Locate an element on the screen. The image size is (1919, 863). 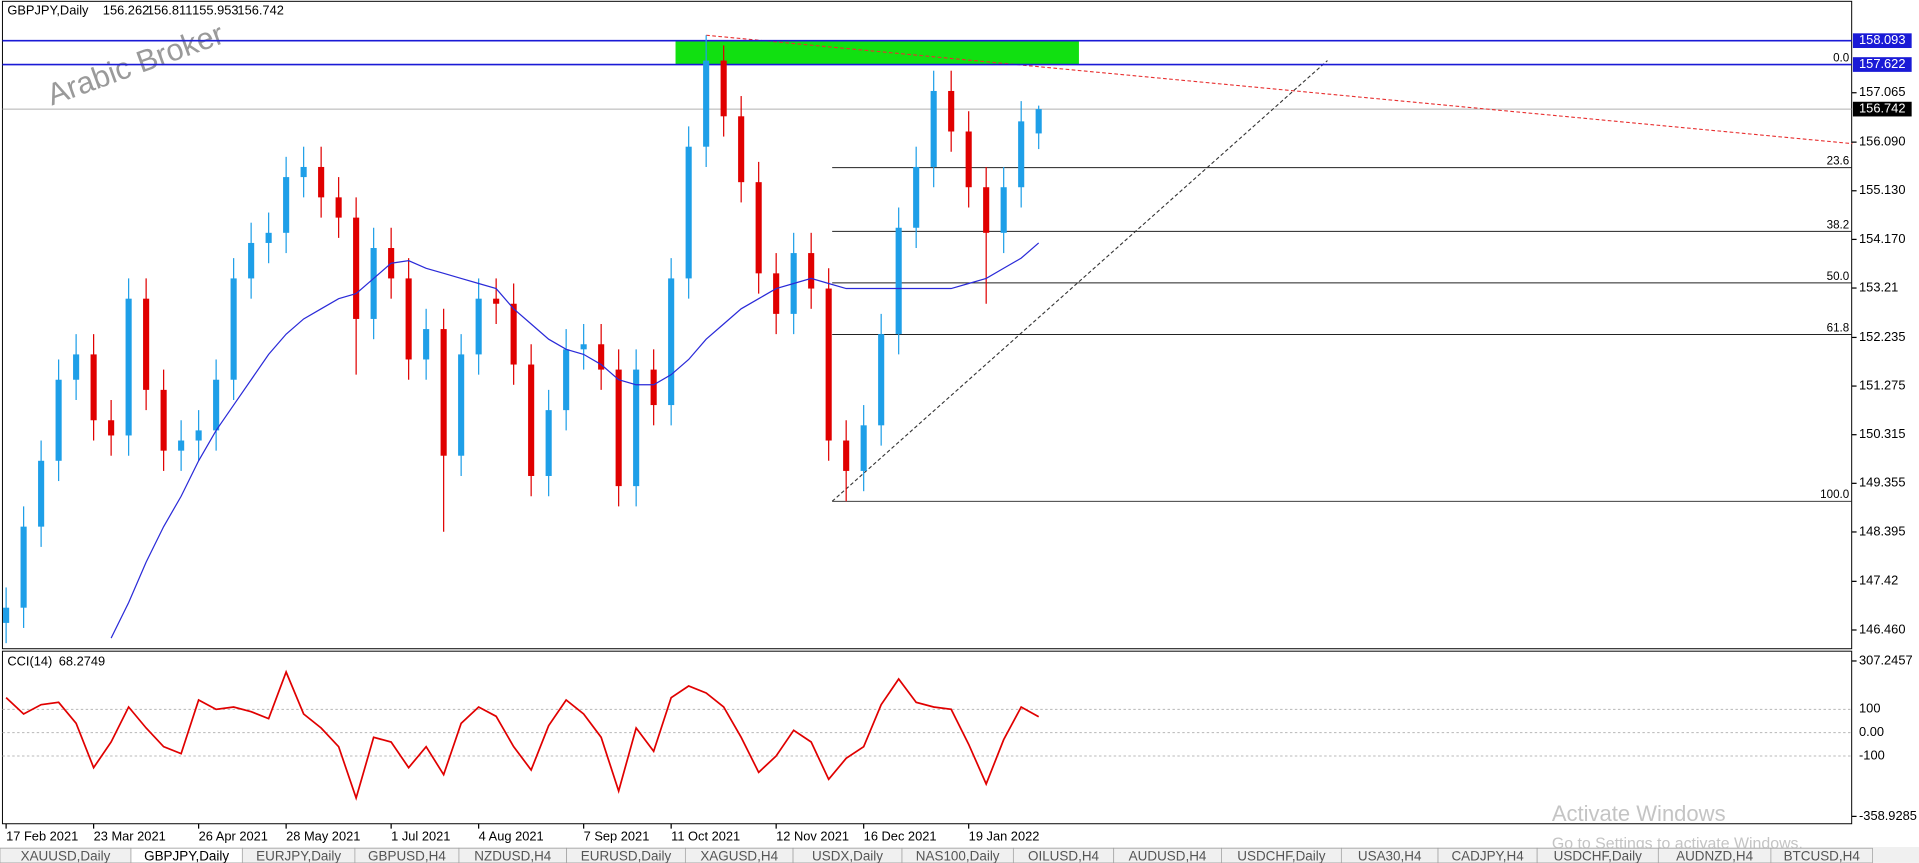
tab-label: OILUSD,H4 is located at coordinates (1064, 855).